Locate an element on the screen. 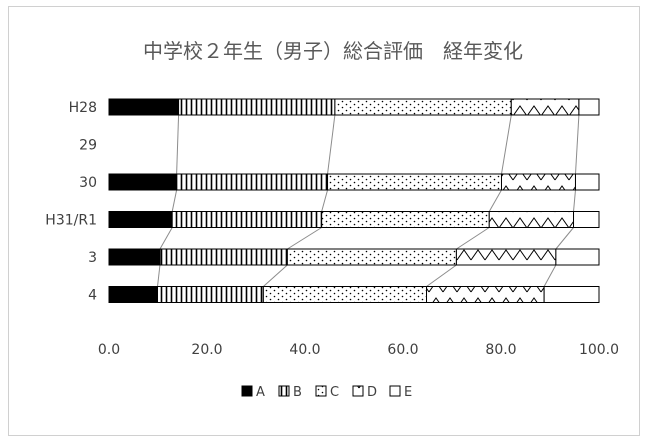 The image size is (648, 436). legend-label: A is located at coordinates (260, 392).